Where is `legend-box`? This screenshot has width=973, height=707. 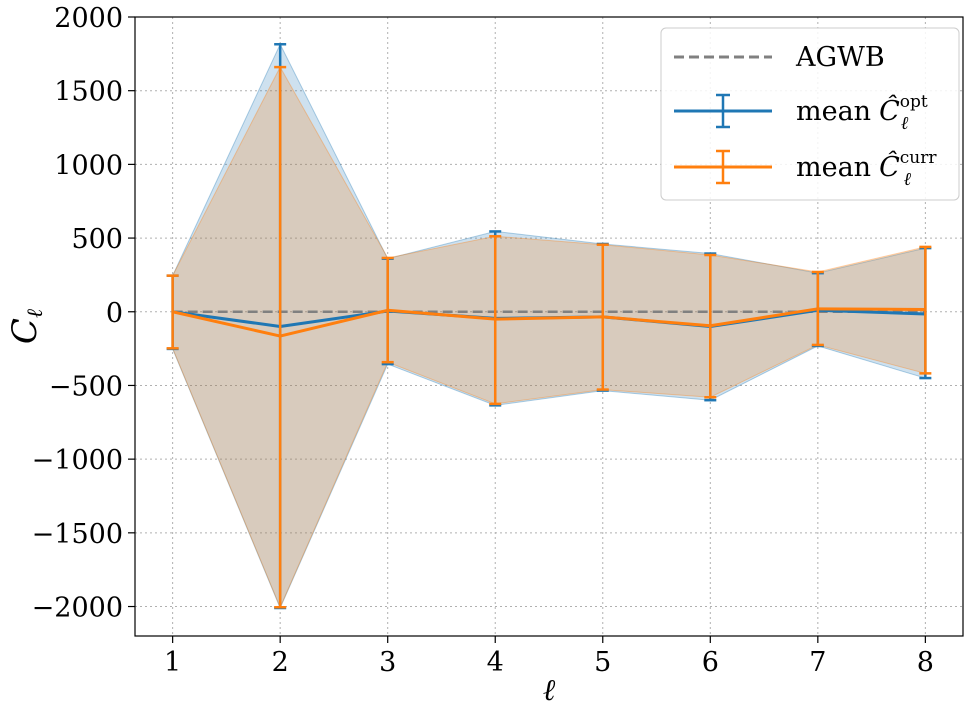
legend-box is located at coordinates (810, 114).